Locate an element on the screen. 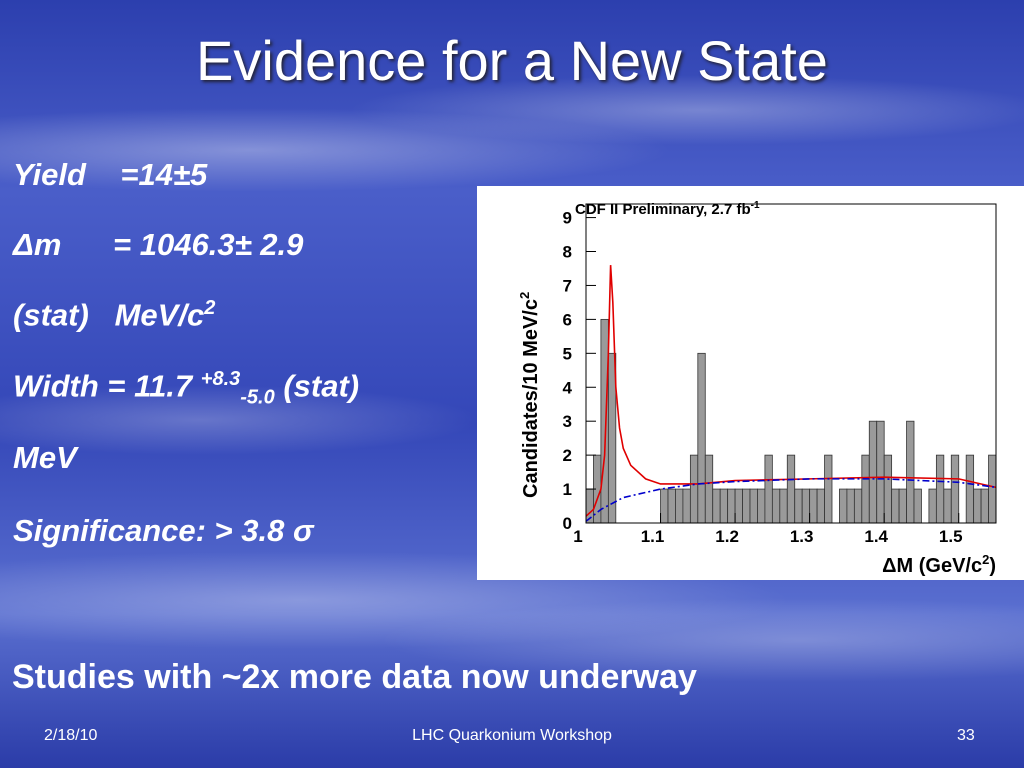  y-tick-label: 4 is located at coordinates (568, 387).